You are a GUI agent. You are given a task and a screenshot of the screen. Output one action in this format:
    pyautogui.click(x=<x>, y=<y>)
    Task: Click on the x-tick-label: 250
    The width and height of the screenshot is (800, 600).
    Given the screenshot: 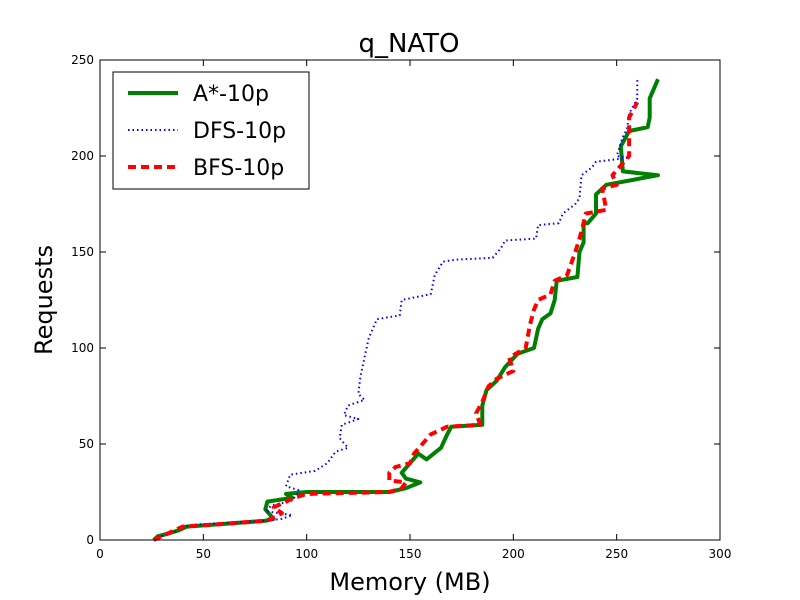 What is the action you would take?
    pyautogui.click(x=616, y=554)
    